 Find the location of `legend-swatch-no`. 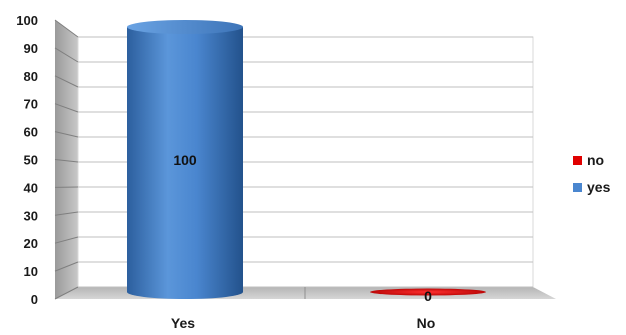

legend-swatch-no is located at coordinates (577, 160).